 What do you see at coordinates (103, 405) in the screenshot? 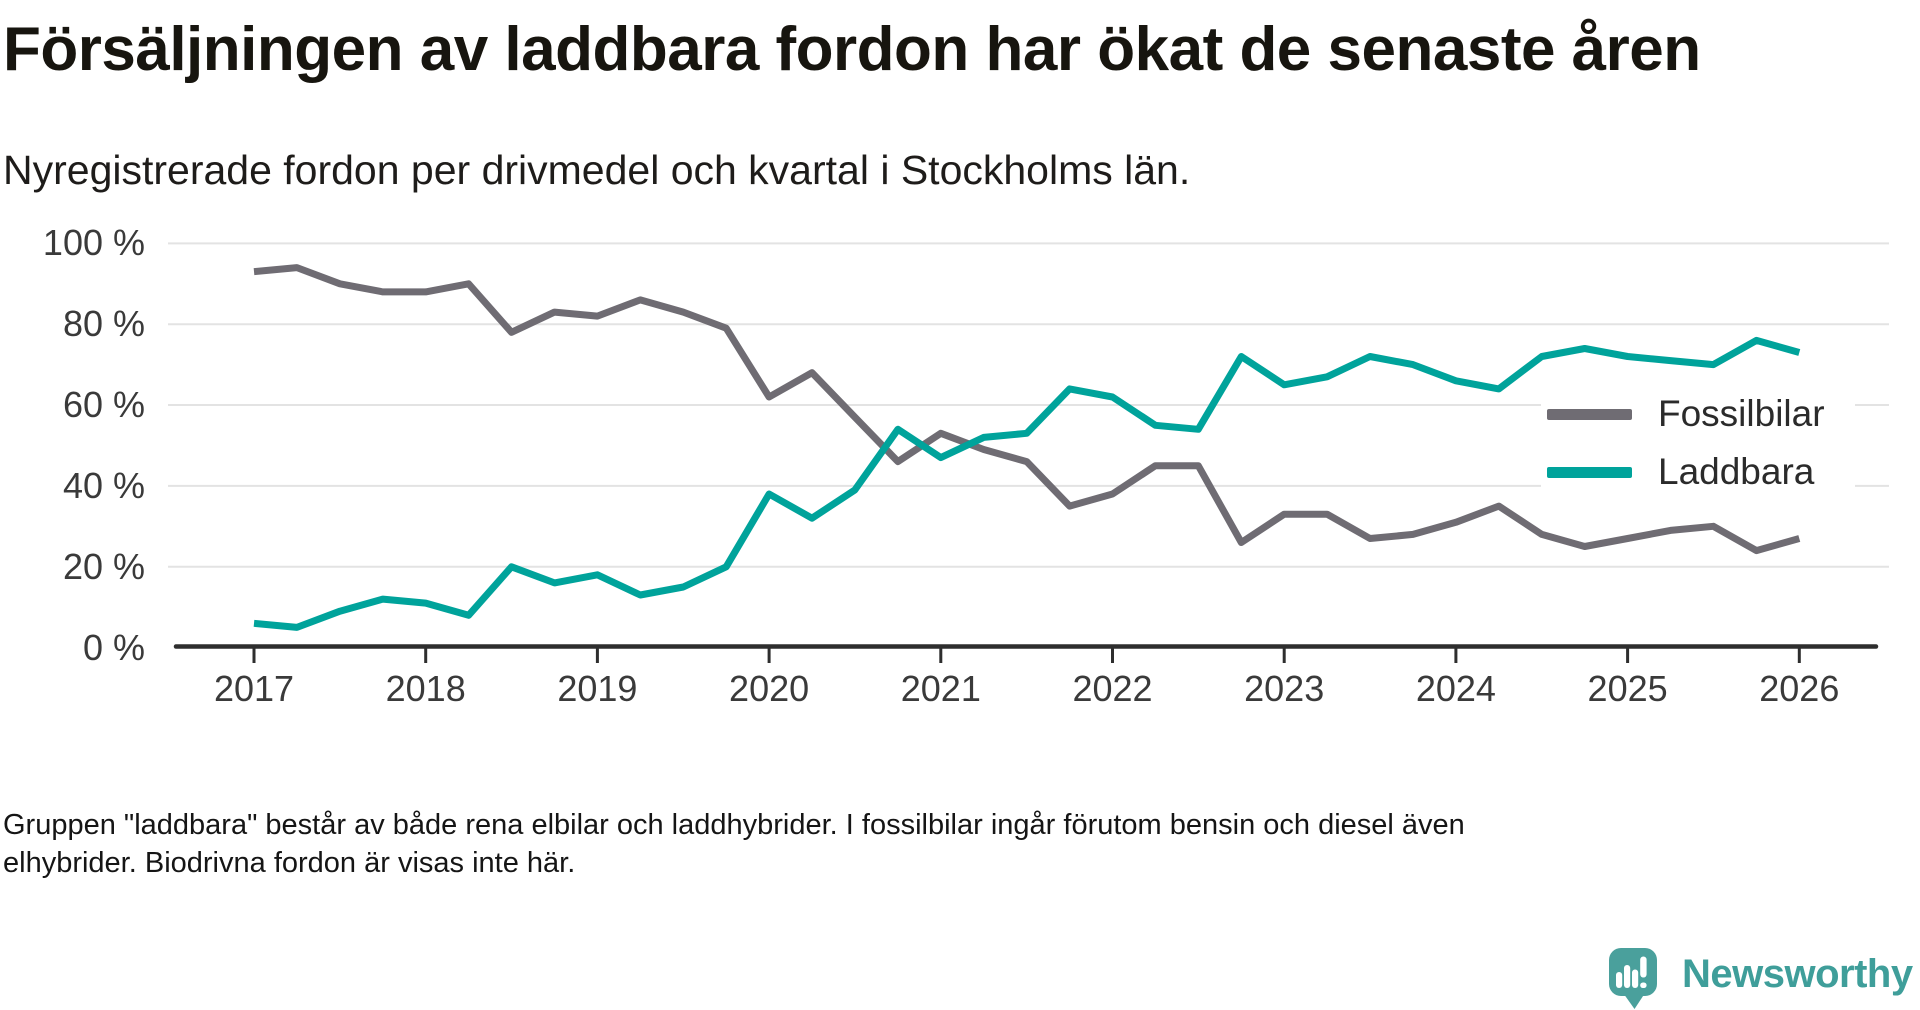
I see `y-axis-label: 60 %` at bounding box center [103, 405].